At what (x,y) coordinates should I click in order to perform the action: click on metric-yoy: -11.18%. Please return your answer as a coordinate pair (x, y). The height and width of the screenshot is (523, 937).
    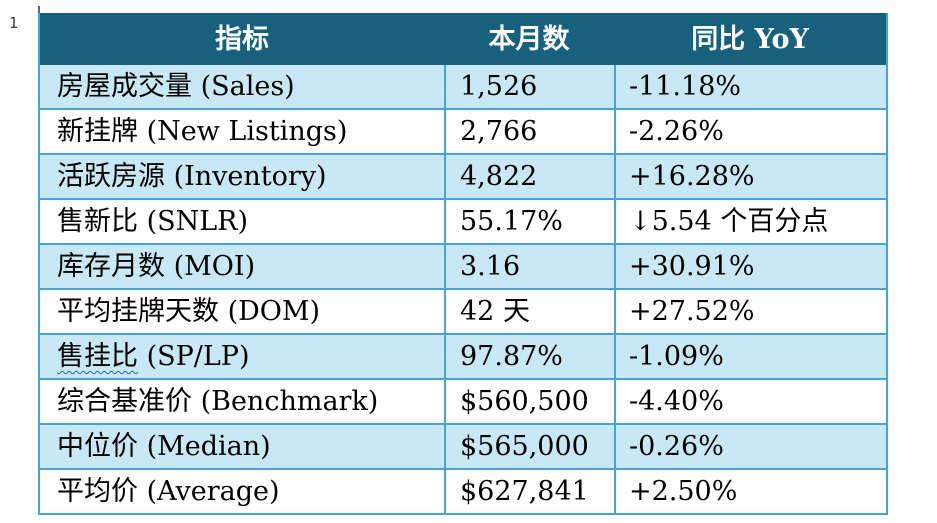
    Looking at the image, I should click on (750, 86).